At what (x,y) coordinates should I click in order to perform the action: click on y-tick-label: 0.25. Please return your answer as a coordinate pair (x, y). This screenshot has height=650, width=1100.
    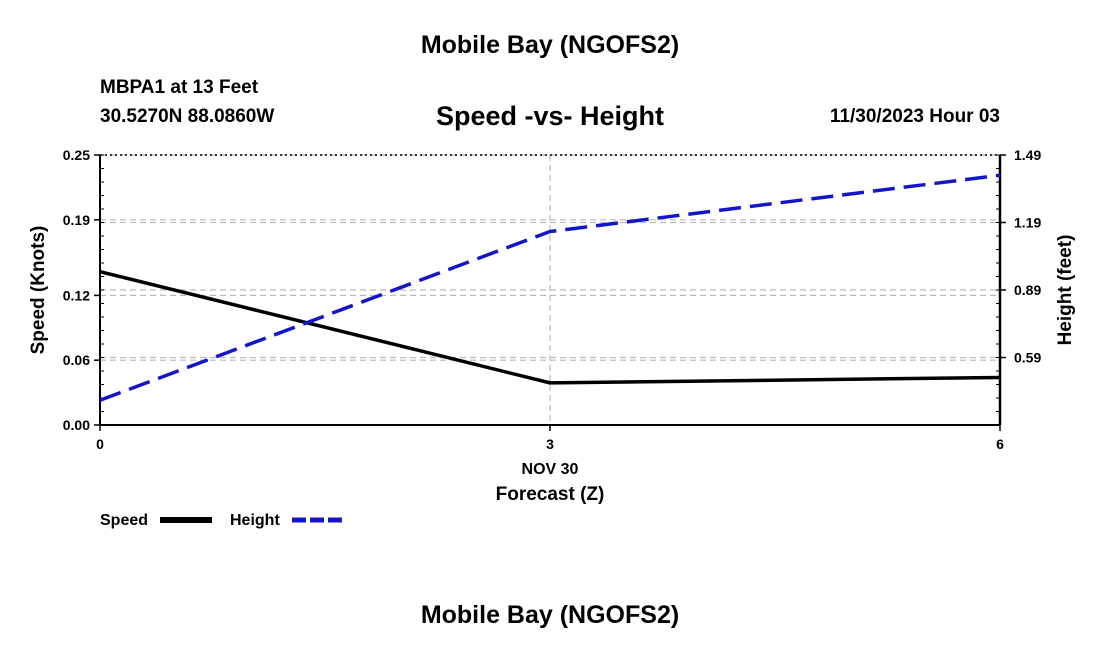
    Looking at the image, I should click on (76, 155).